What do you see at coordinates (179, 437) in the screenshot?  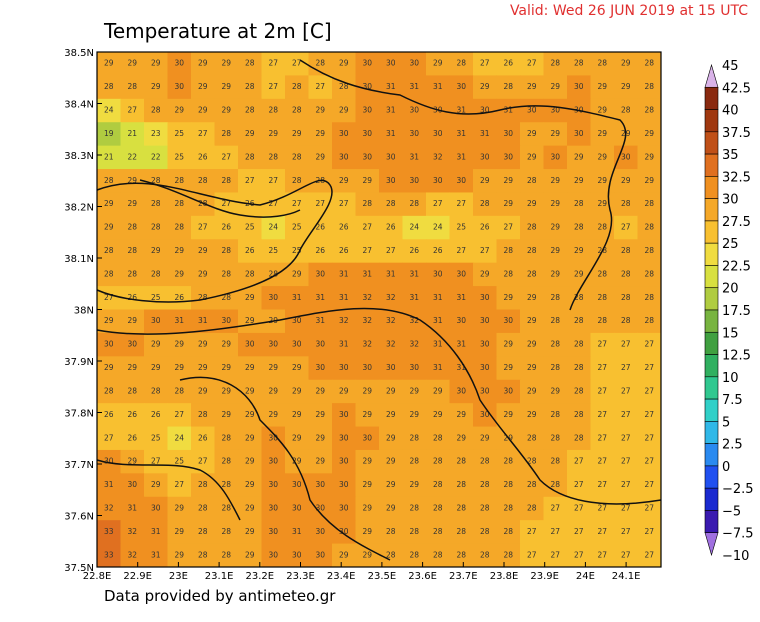 I see `cell-value: 24` at bounding box center [179, 437].